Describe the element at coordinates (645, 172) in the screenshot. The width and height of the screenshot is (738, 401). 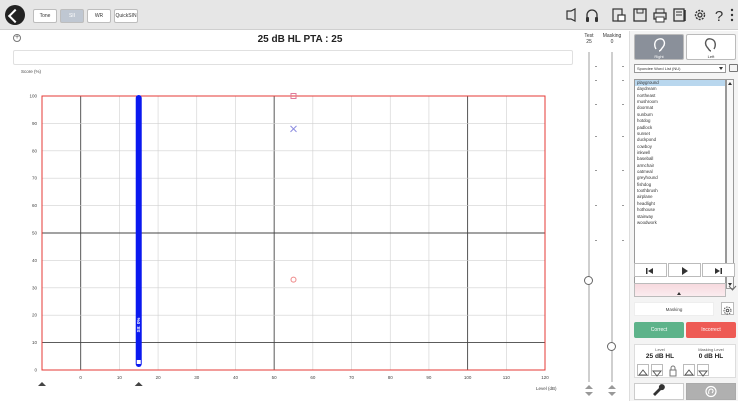
I see `word-list-item: oatmeal` at that location.